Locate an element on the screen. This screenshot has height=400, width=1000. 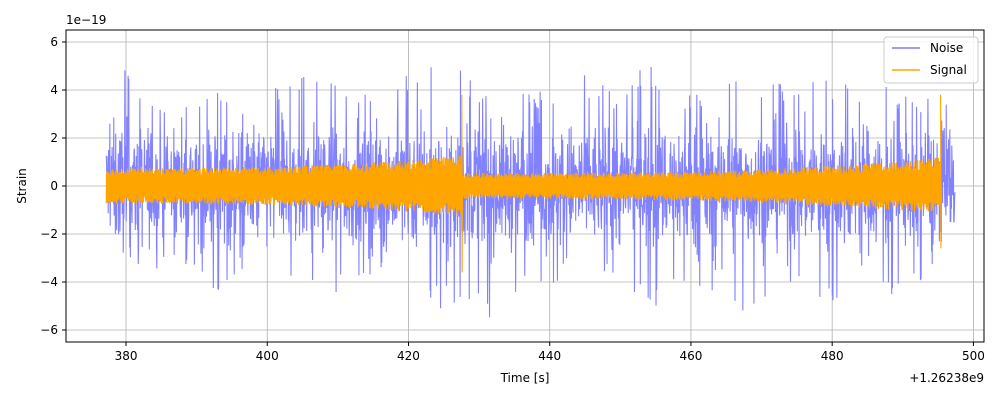
y-tick-label: 6 is located at coordinates (54, 42).